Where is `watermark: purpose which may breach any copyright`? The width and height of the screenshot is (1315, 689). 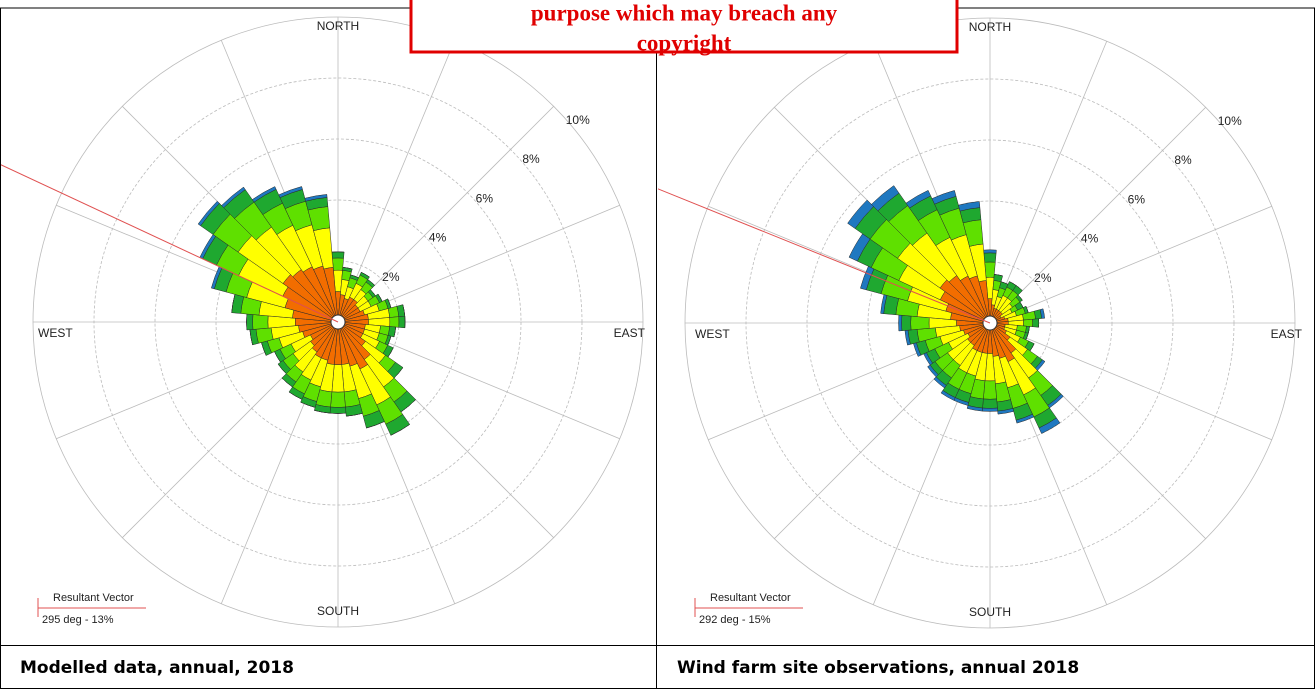
watermark: purpose which may breach any copyright is located at coordinates (684, 27).